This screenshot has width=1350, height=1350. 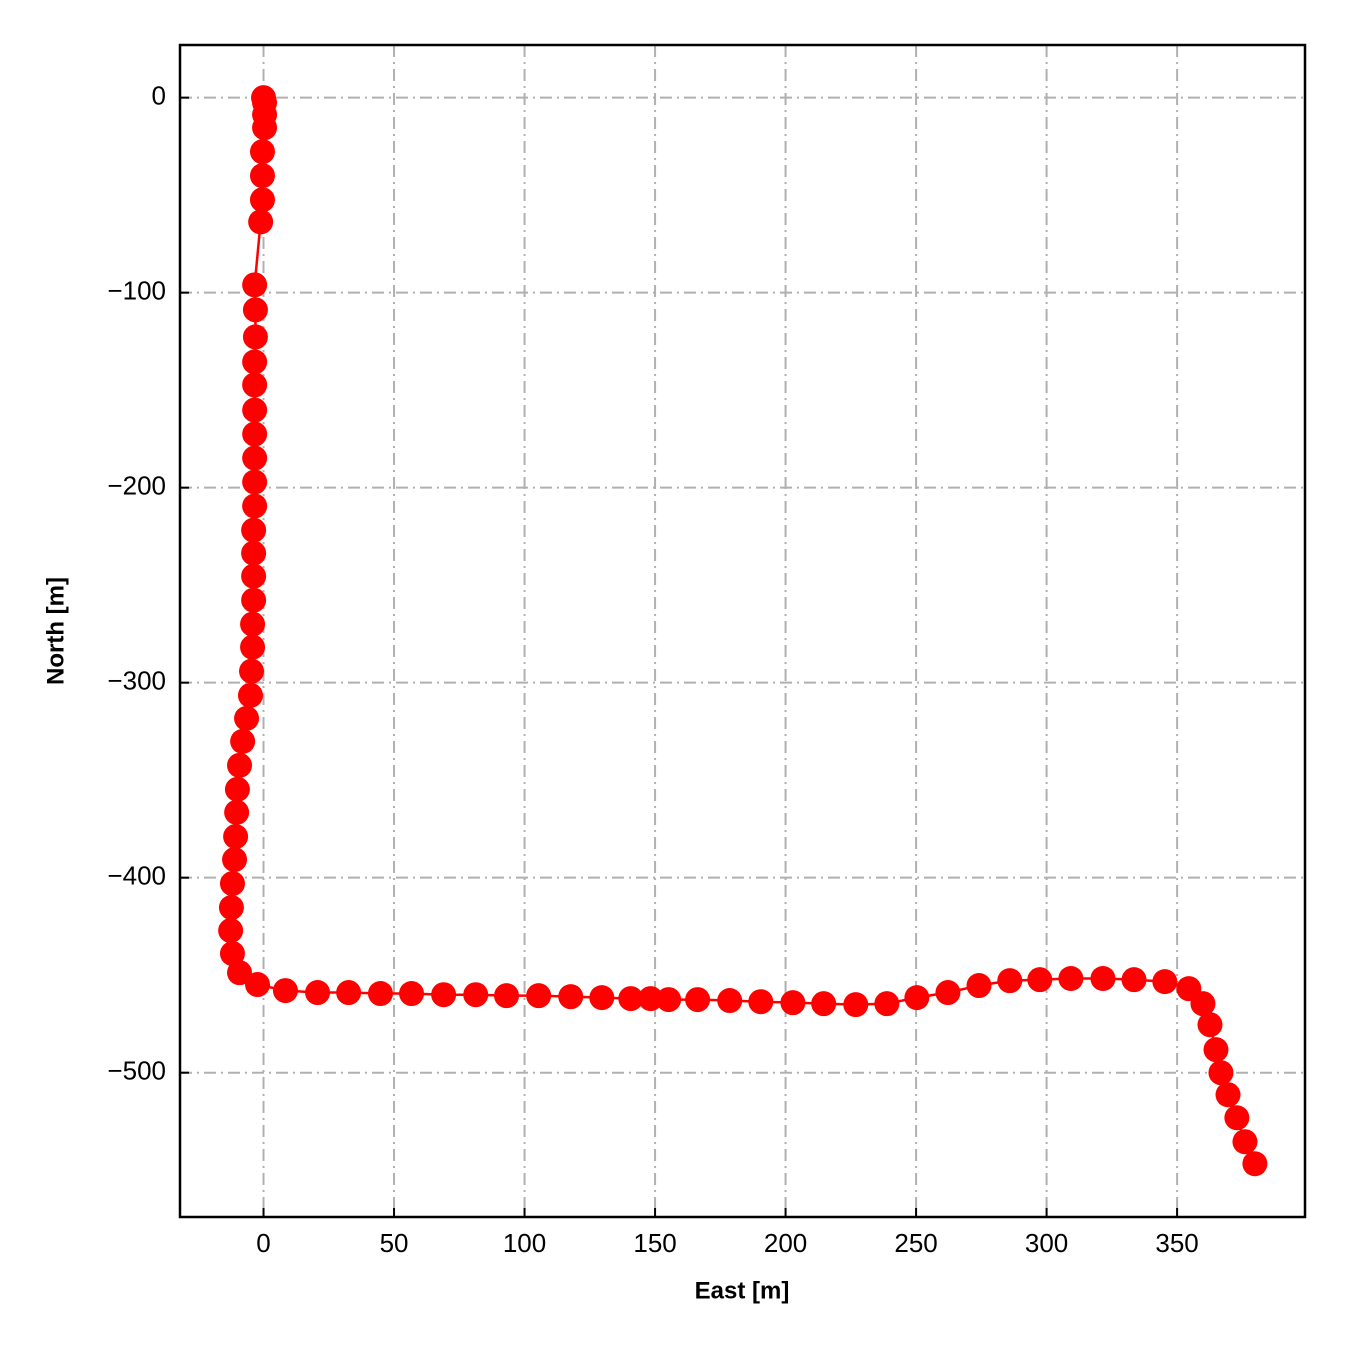 I want to click on x-tick-label: 100, so click(x=524, y=1243).